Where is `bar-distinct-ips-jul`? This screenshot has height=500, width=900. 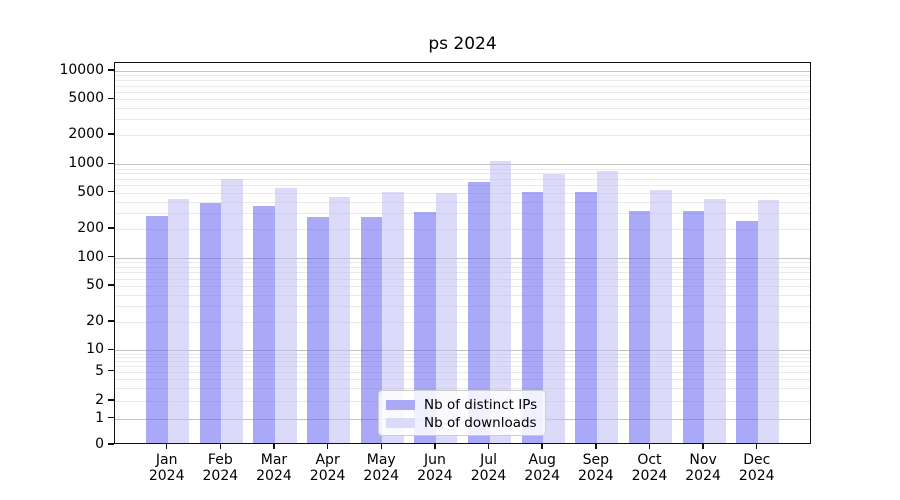 bar-distinct-ips-jul is located at coordinates (478, 312).